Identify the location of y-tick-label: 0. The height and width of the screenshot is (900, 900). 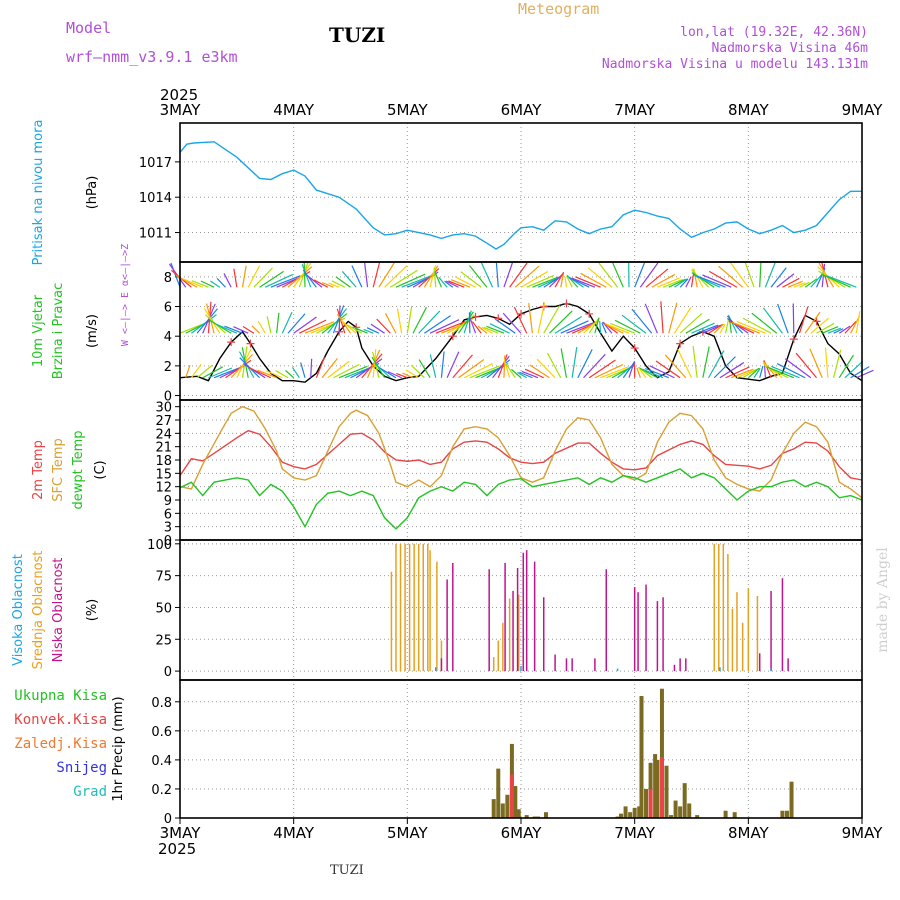
(168, 672).